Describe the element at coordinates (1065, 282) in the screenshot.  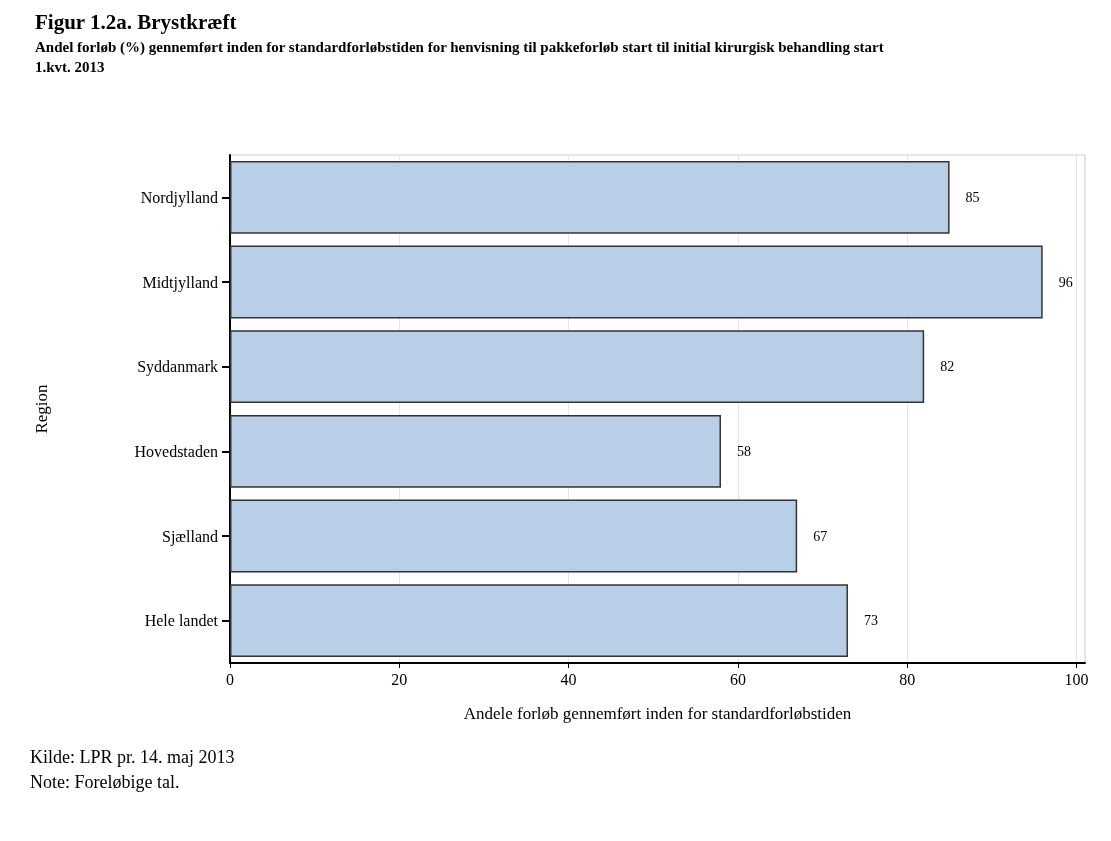
I see `data-label: 96` at that location.